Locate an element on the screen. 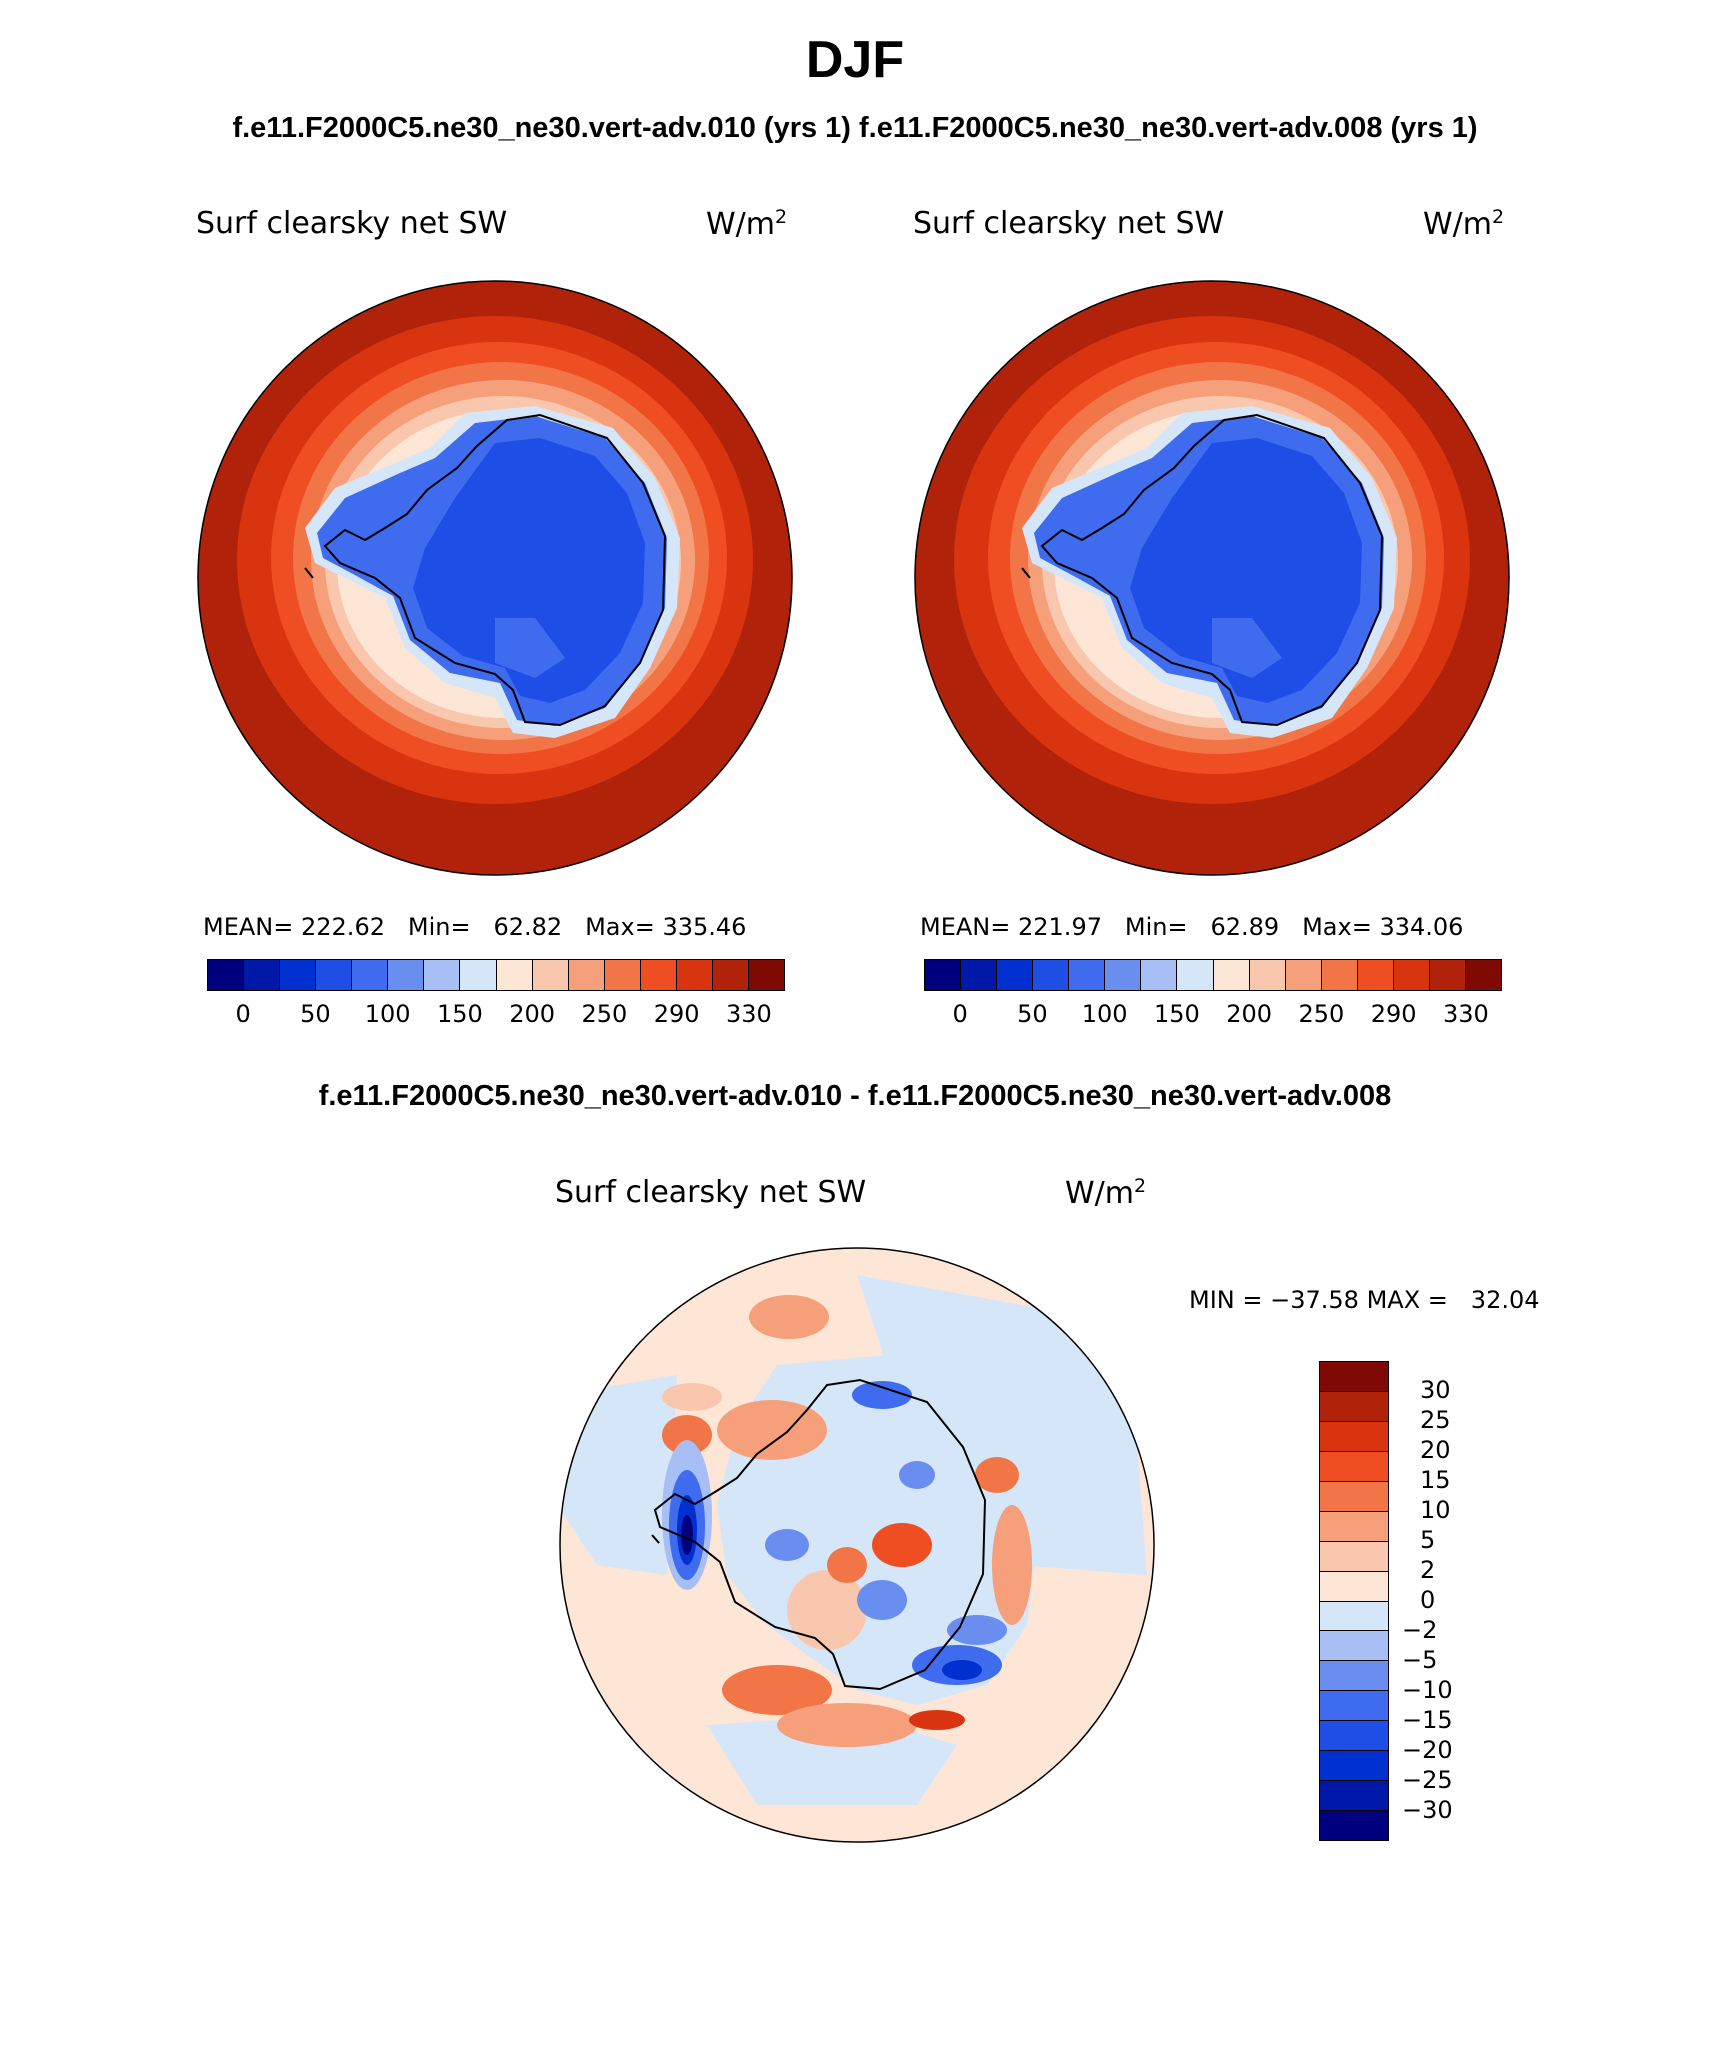  colorbar-tick-label: 5 is located at coordinates (1428, 1540).